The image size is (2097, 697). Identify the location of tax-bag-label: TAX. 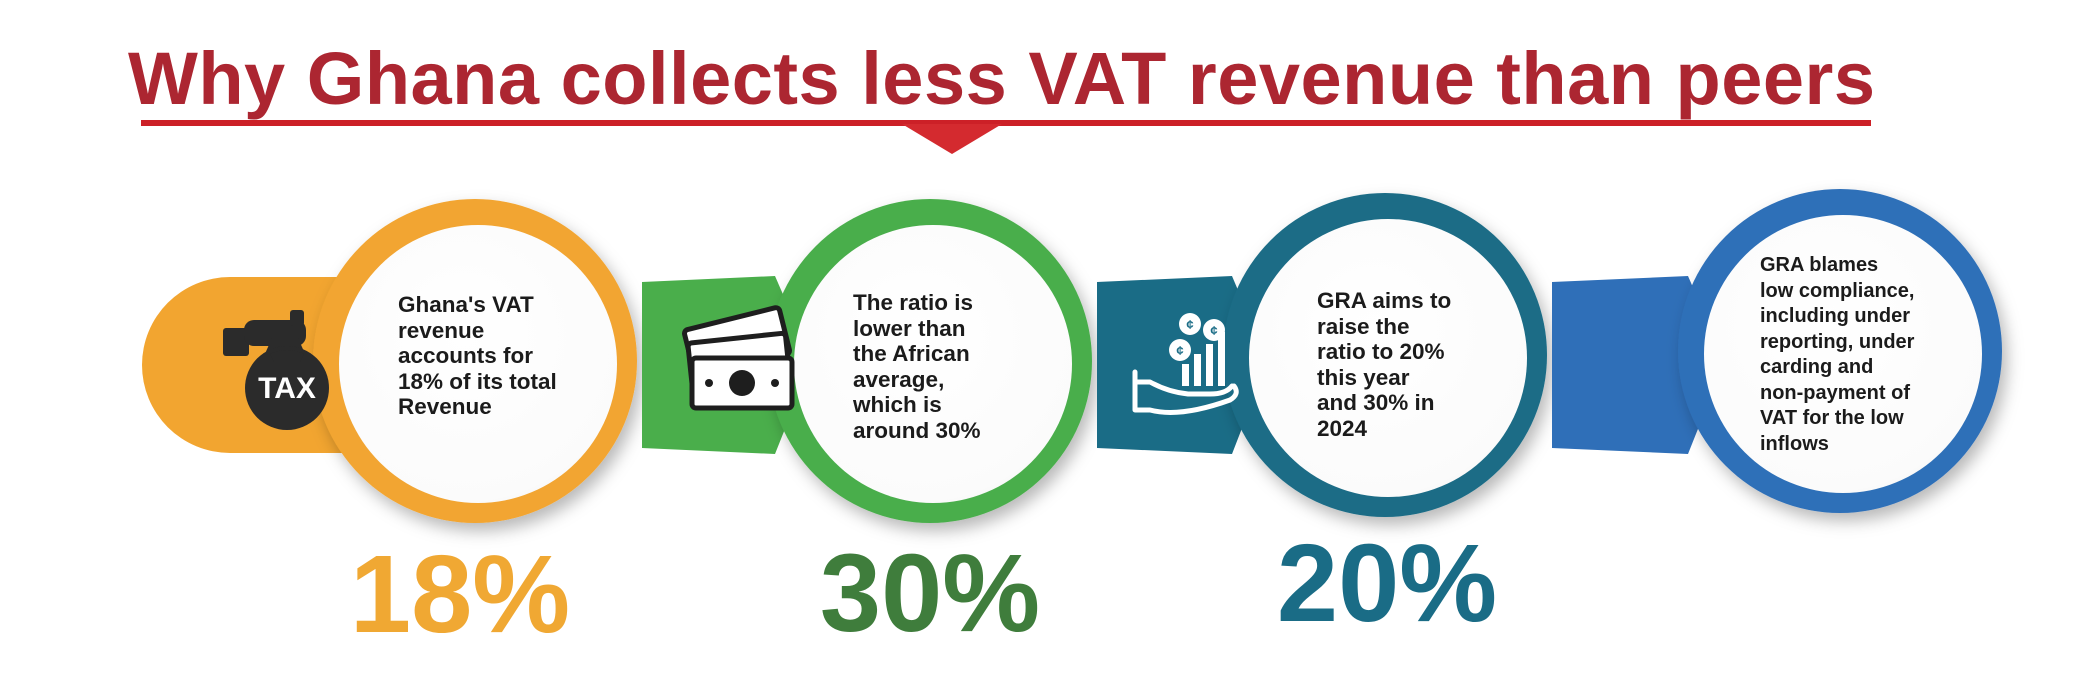
(287, 388).